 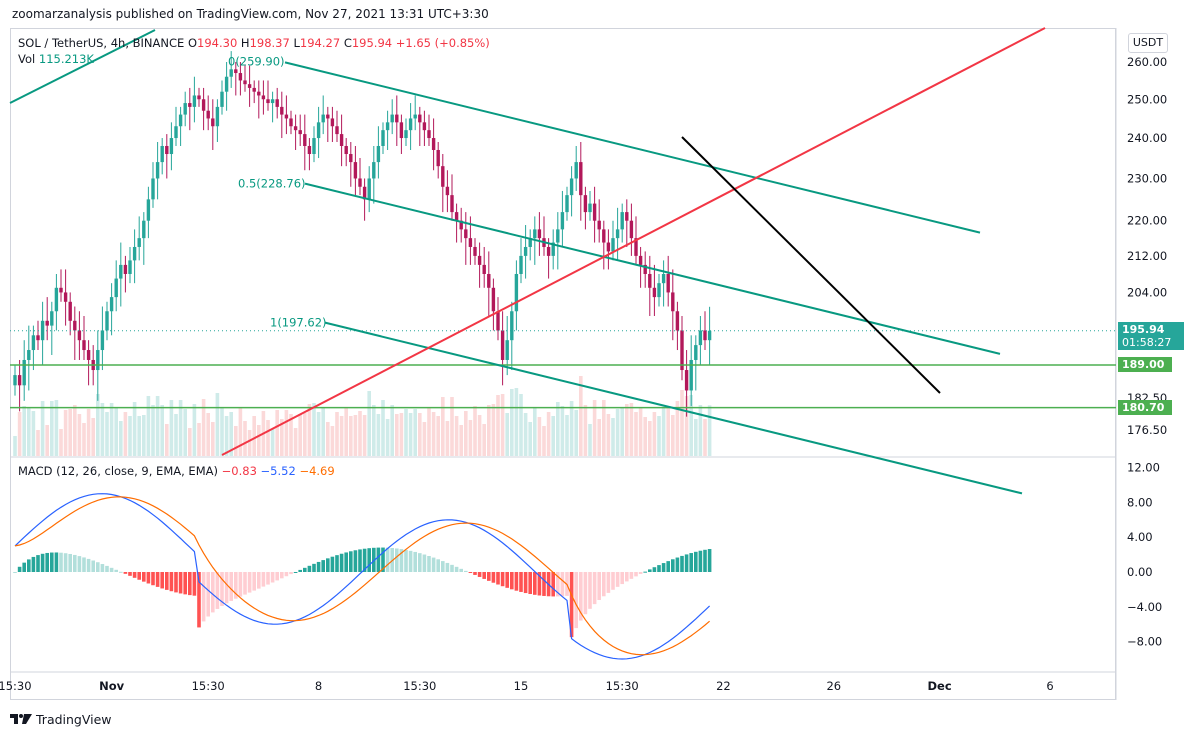 What do you see at coordinates (1147, 99) in the screenshot?
I see `price-tick-label: 250.00` at bounding box center [1147, 99].